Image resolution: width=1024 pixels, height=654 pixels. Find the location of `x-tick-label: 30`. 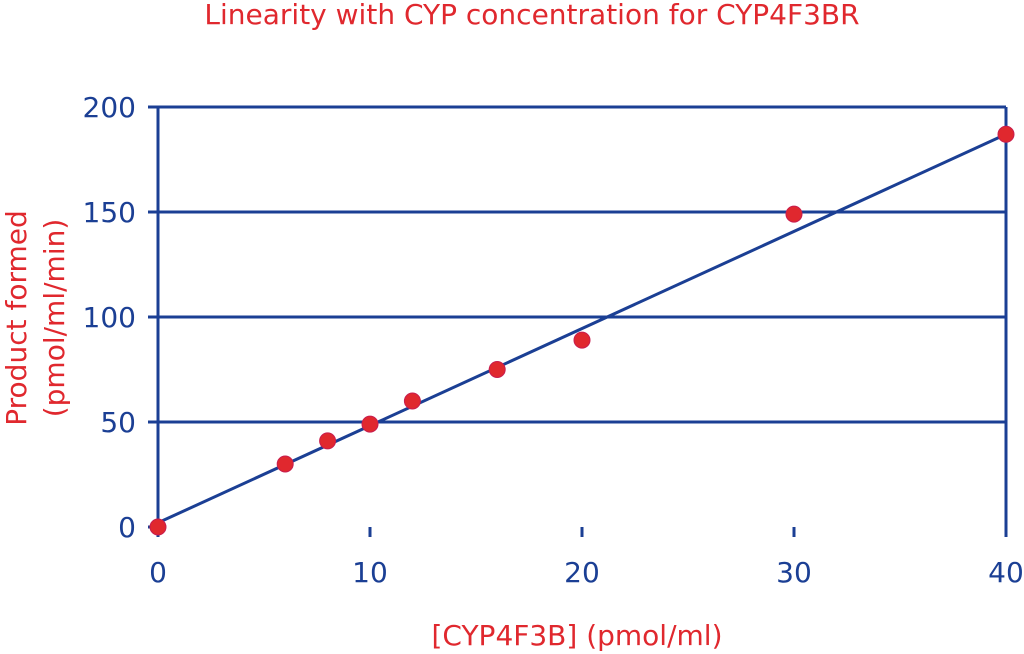

x-tick-label: 30 is located at coordinates (794, 572).